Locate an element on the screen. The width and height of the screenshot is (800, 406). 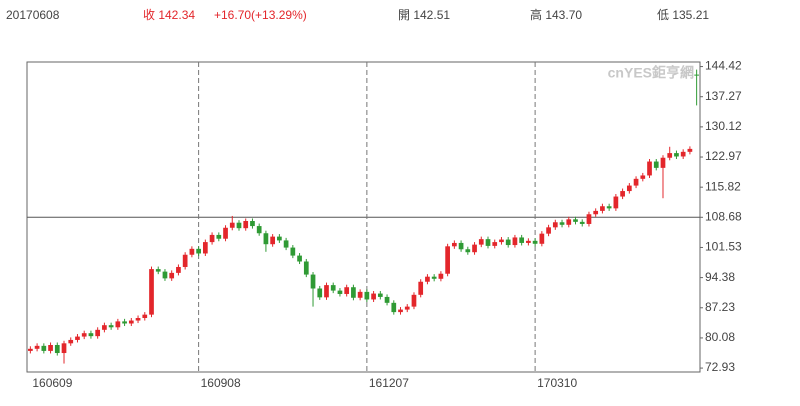
y-tick-label: 137.27 is located at coordinates (723, 96).